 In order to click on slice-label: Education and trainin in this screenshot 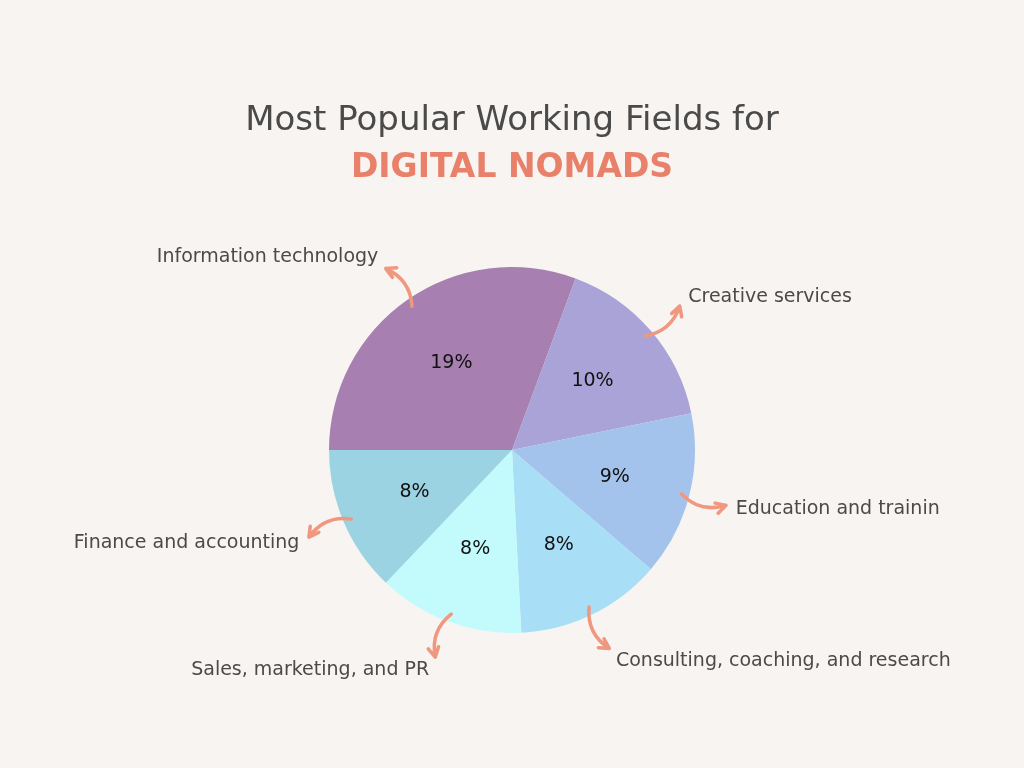, I will do `click(837, 506)`.